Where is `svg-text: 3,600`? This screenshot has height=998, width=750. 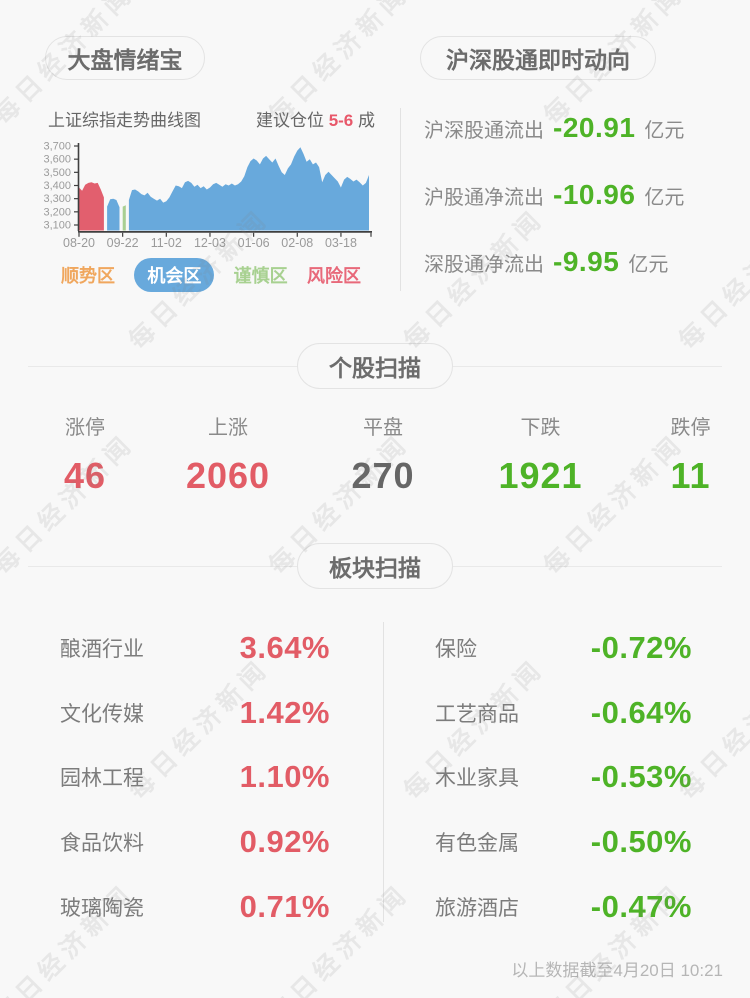 svg-text: 3,600 is located at coordinates (57, 160).